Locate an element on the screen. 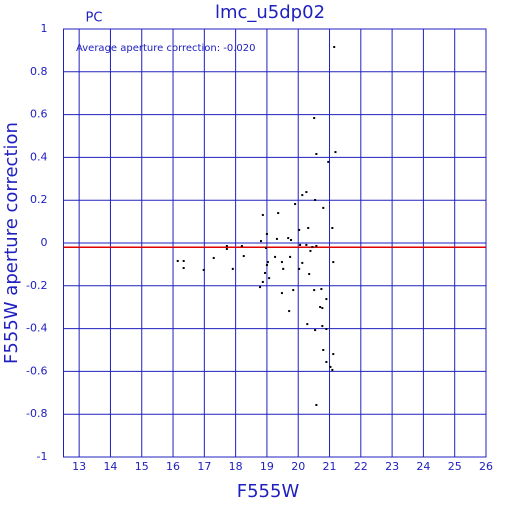  x-tick-label: 26 is located at coordinates (486, 466).